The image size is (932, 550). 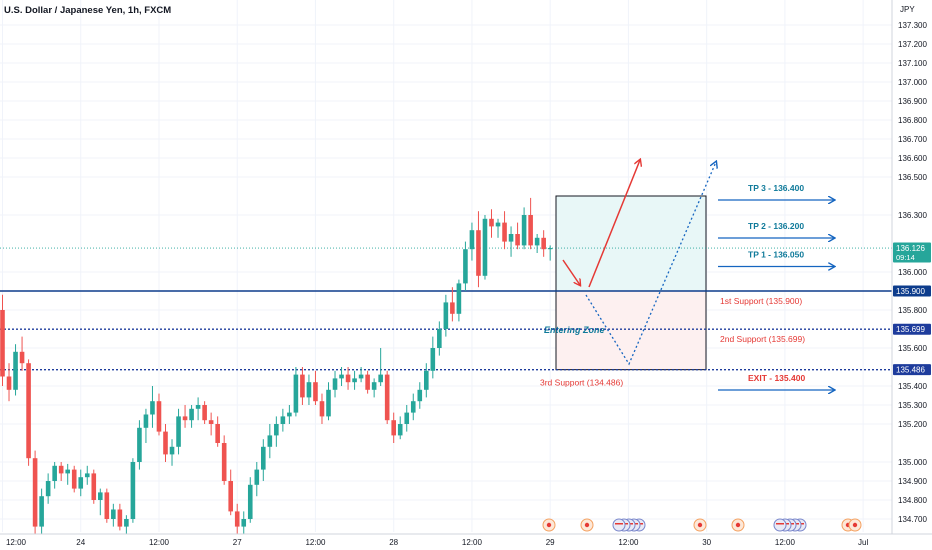 What do you see at coordinates (912, 63) in the screenshot?
I see `price-tick-label: 137.100` at bounding box center [912, 63].